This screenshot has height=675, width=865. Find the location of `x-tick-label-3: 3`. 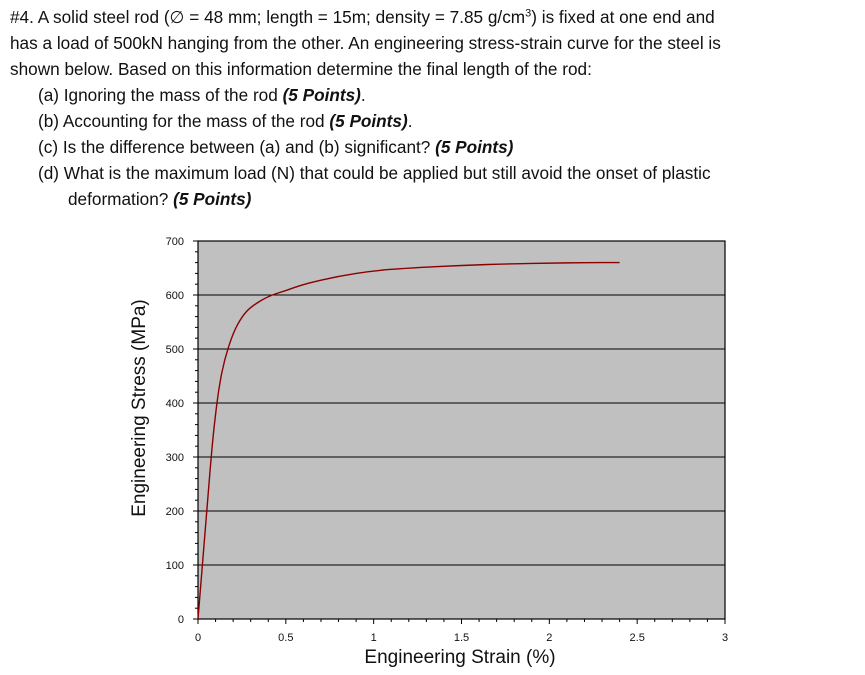

x-tick-label-3: 3 is located at coordinates (725, 638).